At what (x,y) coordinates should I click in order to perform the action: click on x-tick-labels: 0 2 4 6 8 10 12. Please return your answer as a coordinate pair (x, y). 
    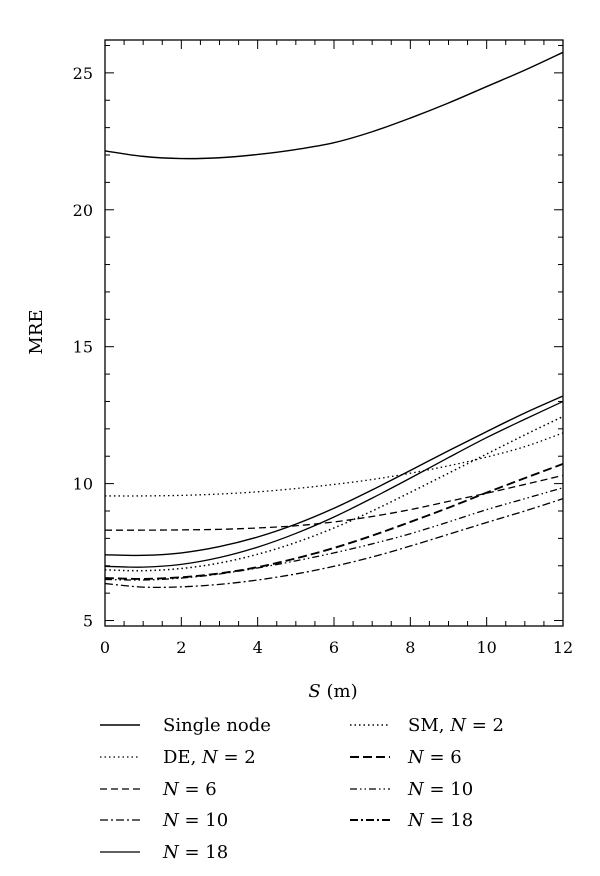
    Looking at the image, I should click on (336, 647).